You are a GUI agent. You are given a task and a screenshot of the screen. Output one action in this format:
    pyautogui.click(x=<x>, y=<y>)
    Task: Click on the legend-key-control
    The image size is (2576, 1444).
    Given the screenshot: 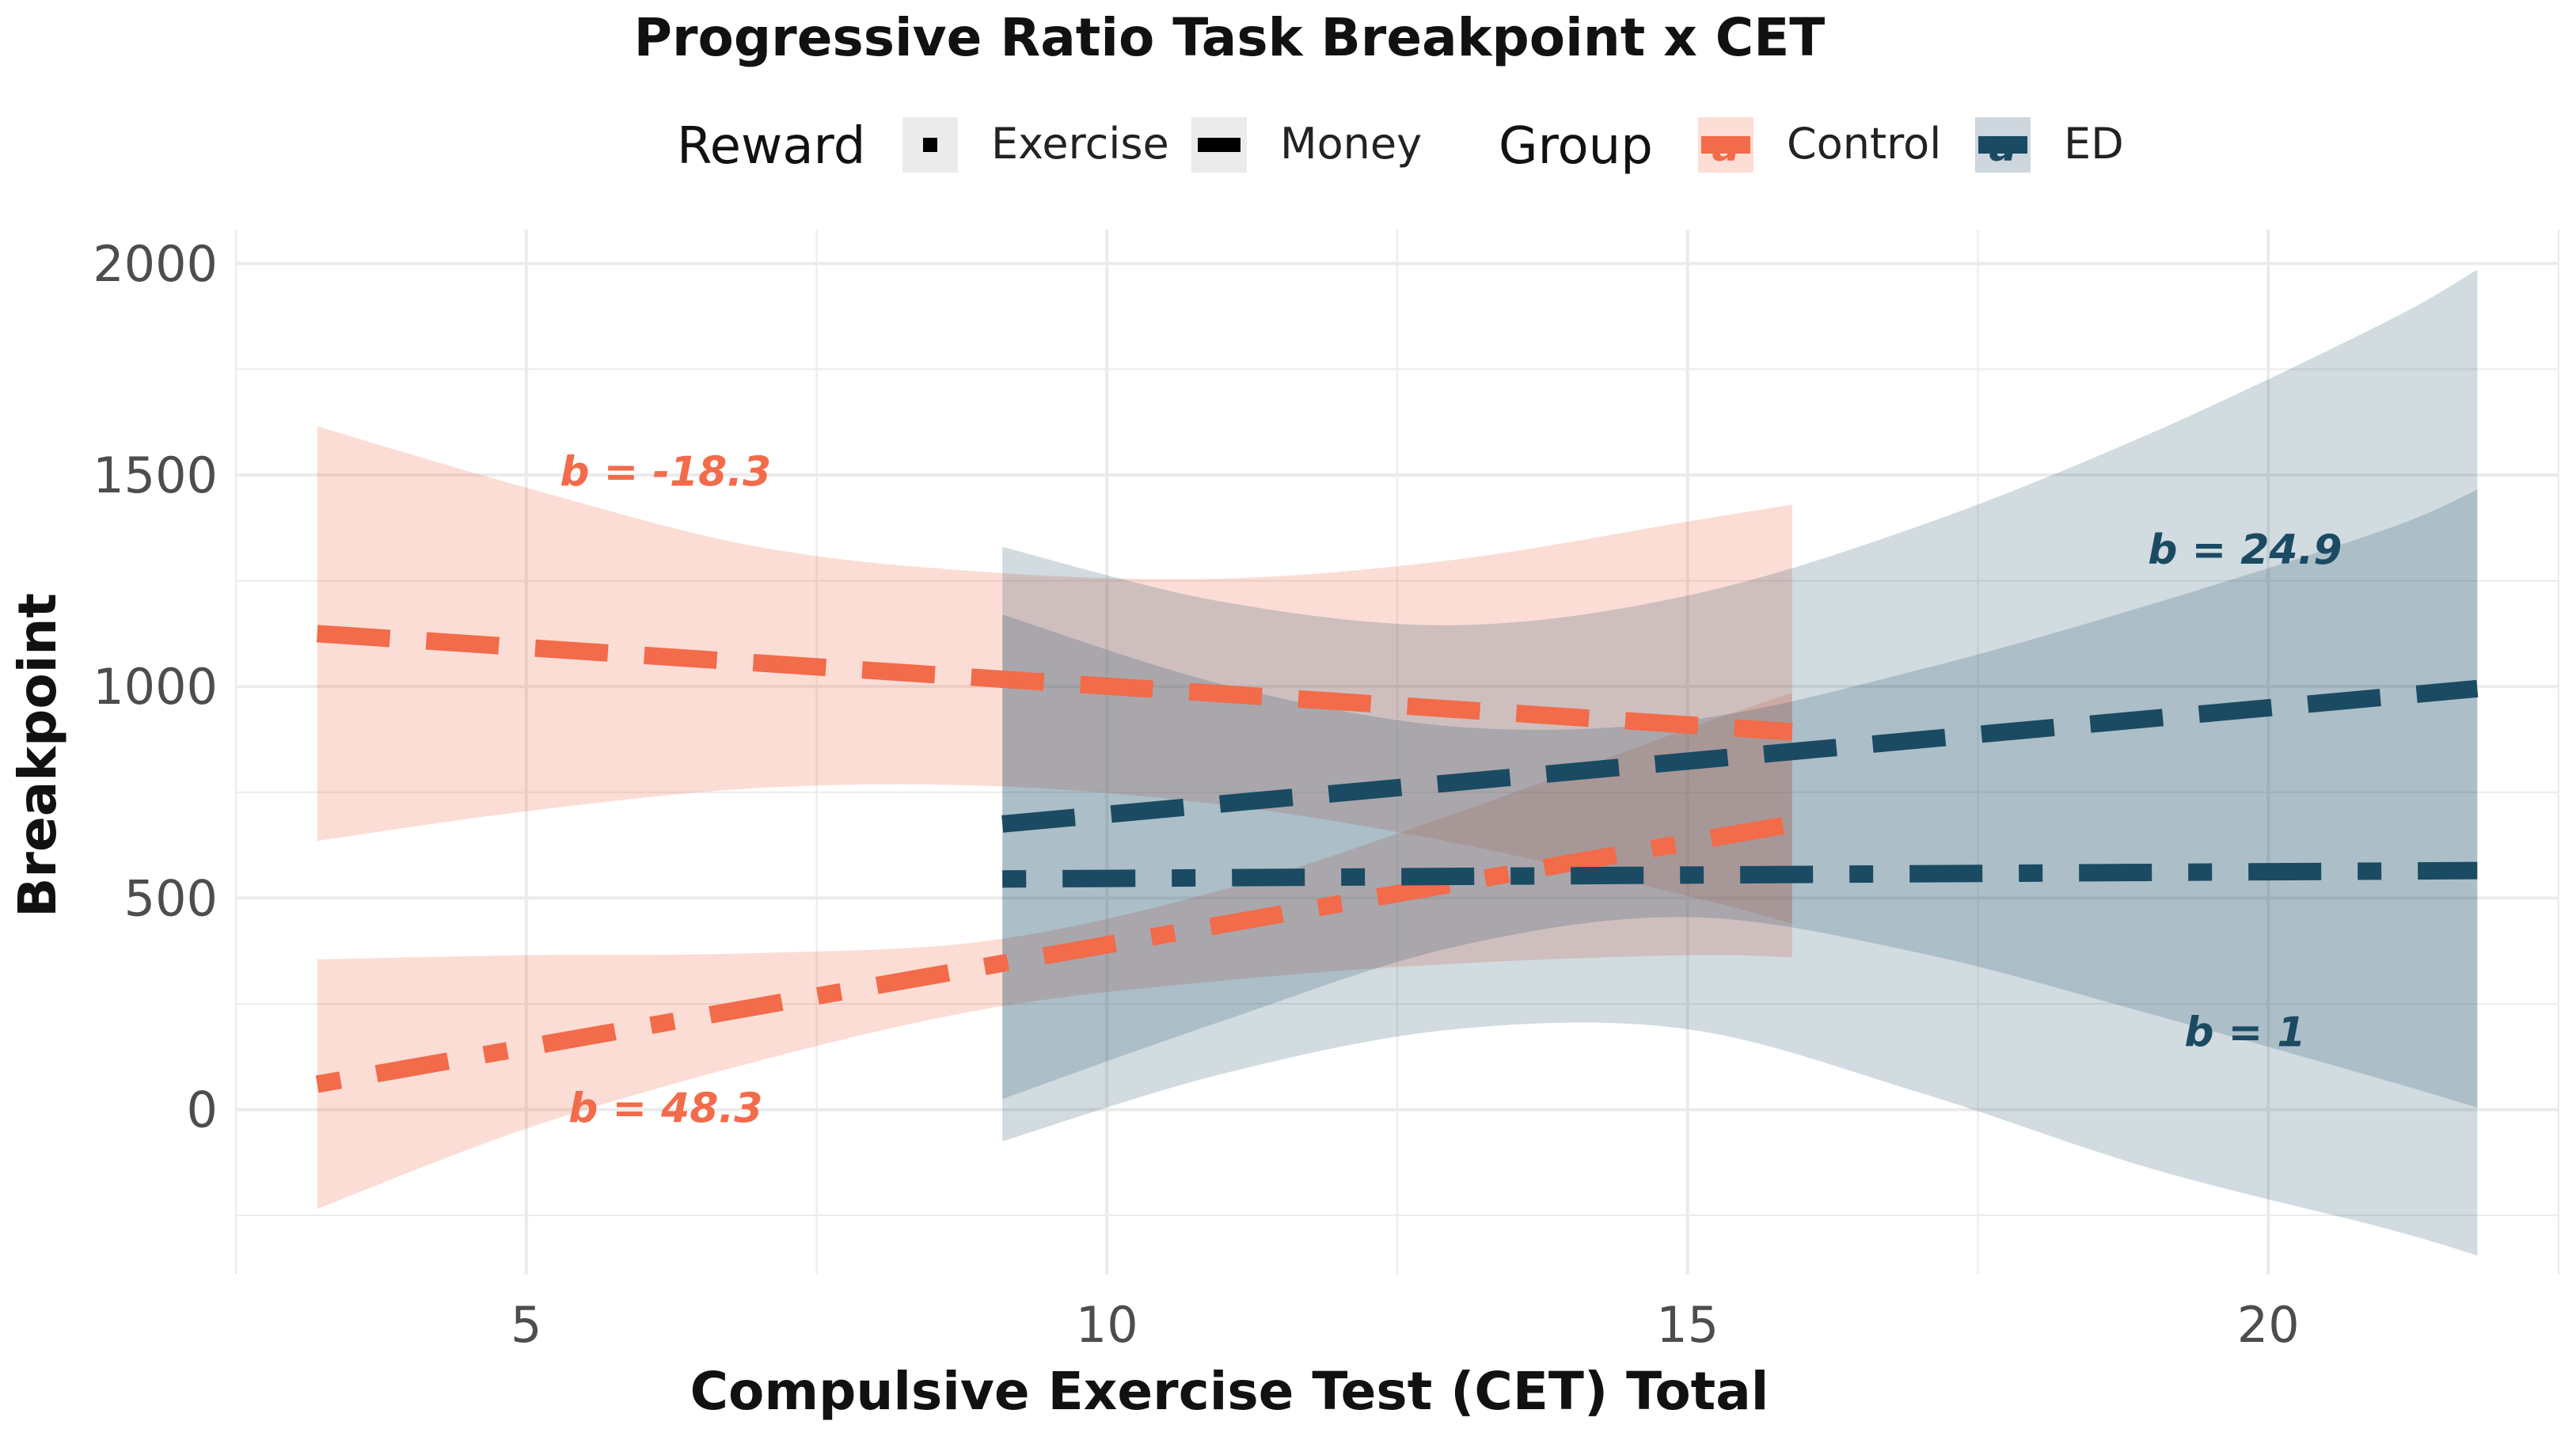 What is the action you would take?
    pyautogui.click(x=1725, y=145)
    